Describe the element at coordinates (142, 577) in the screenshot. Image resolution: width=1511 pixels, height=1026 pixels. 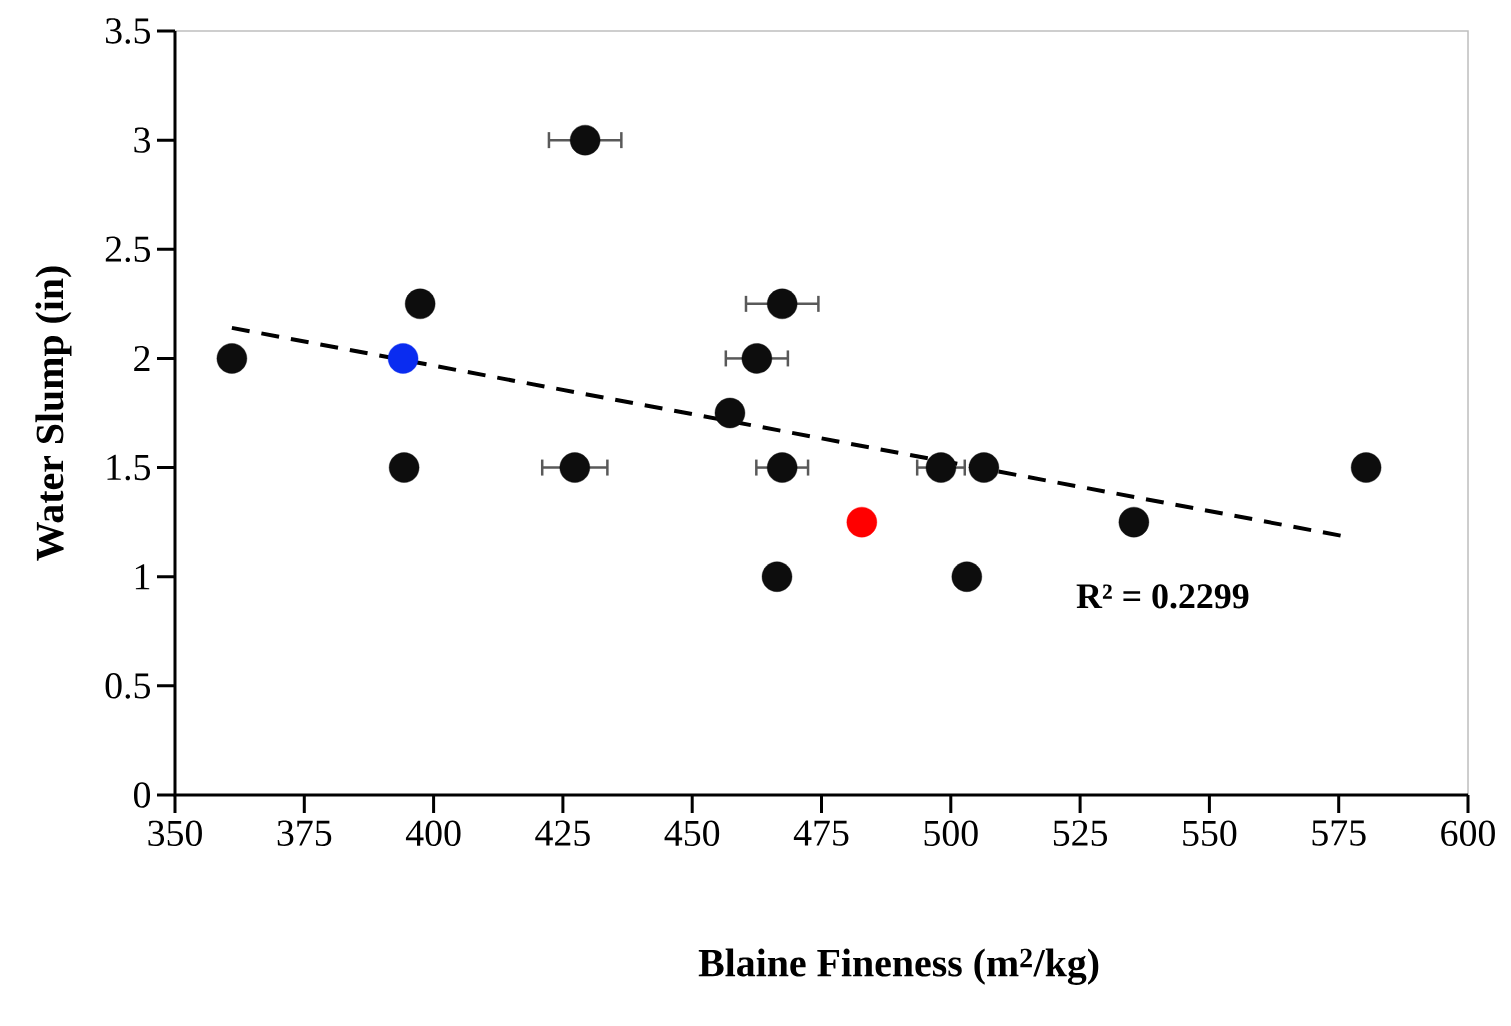
I see `y-tick-label: 1` at that location.